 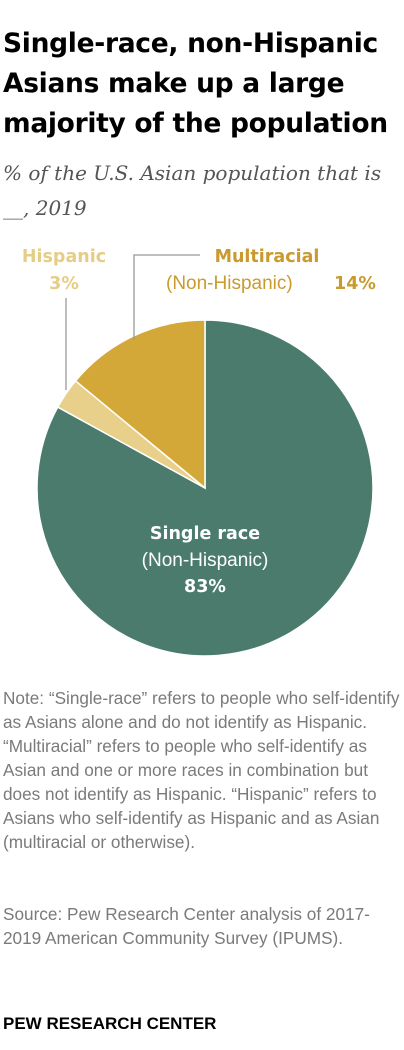 I want to click on slice-sublabel-single-race: (Non-Hispanic), so click(x=205, y=560).